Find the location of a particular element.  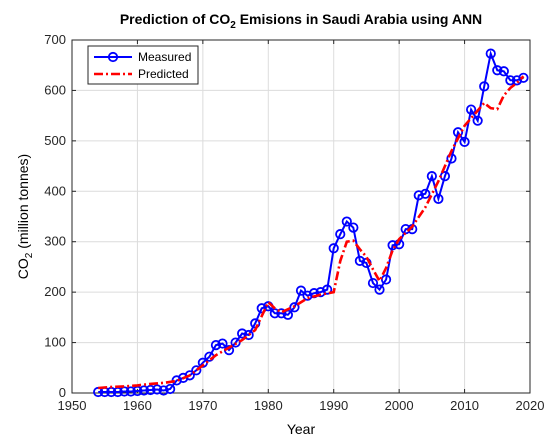

legend-predicted-label: Predicted is located at coordinates (163, 74).